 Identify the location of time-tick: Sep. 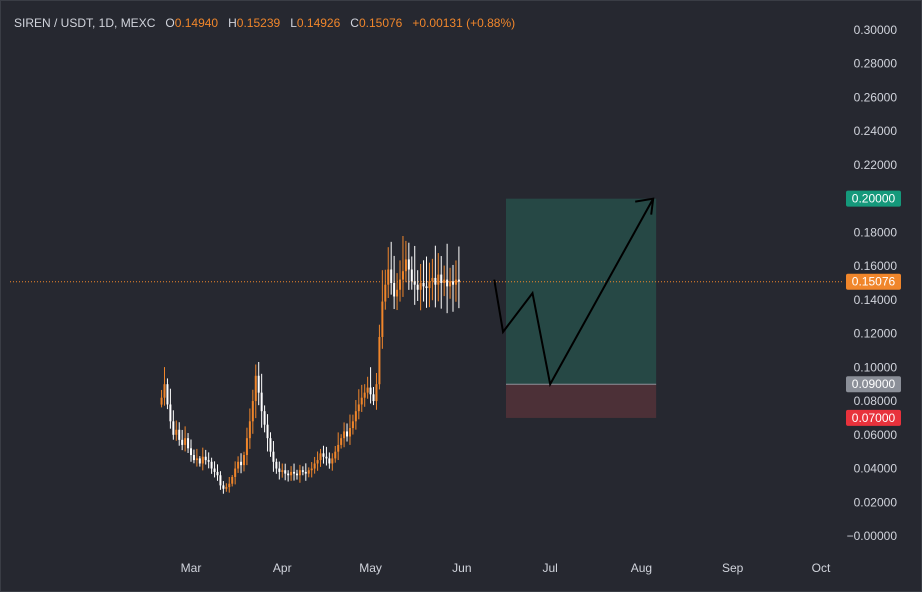
(733, 568).